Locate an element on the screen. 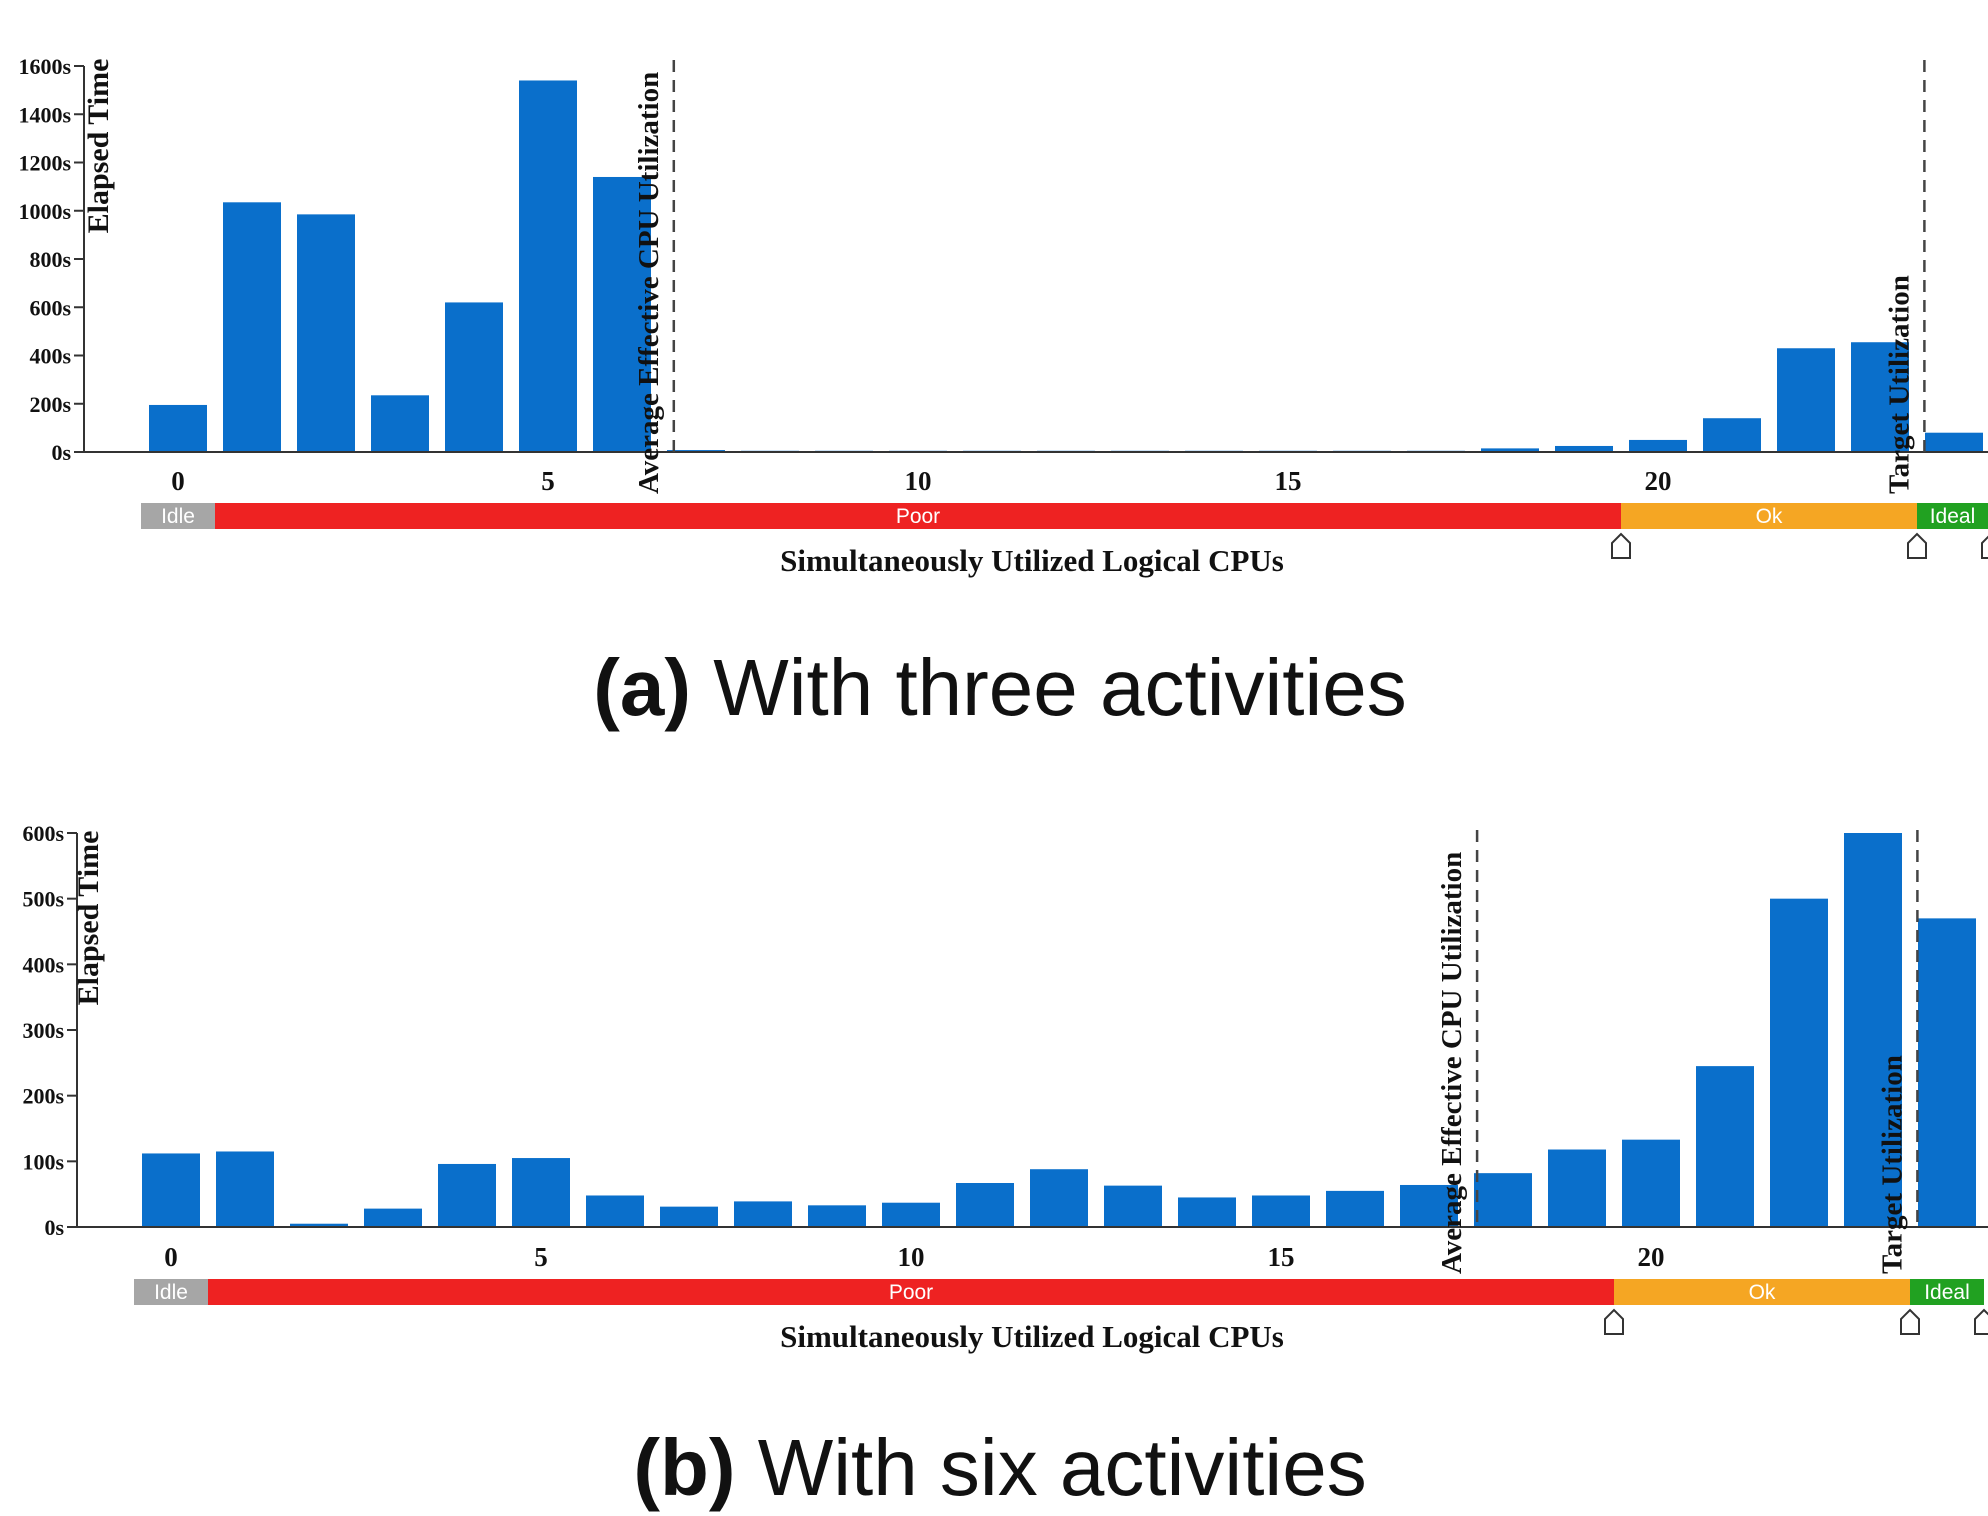  caption: (a) With three activities is located at coordinates (1000, 687).